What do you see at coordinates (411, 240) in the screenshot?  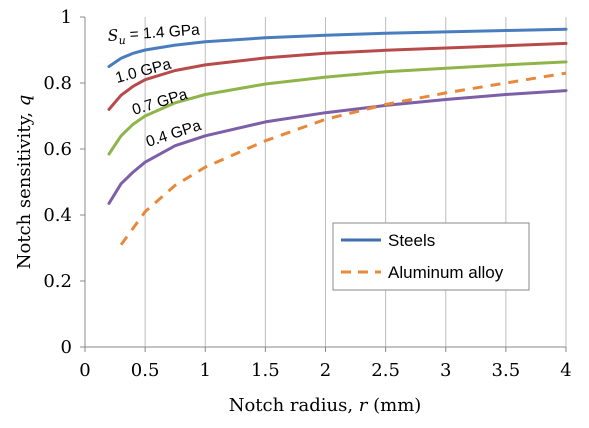 I see `legend-label-steels: Steels` at bounding box center [411, 240].